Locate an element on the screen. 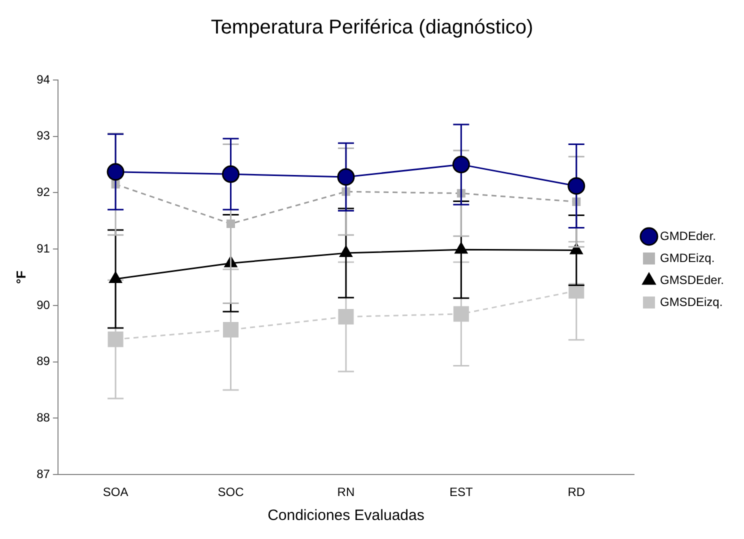  y-tick-label: 90 is located at coordinates (43, 305).